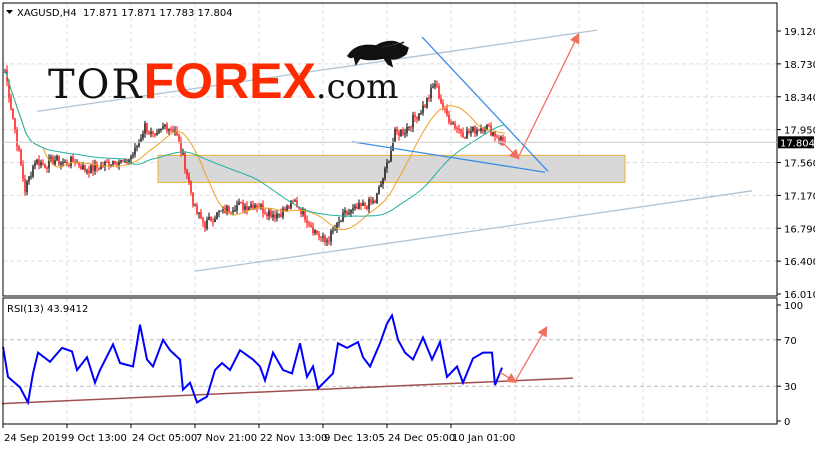 This screenshot has width=815, height=449. Describe the element at coordinates (293, 438) in the screenshot. I see `x-tick-label: 22 Nov 13:00` at that location.